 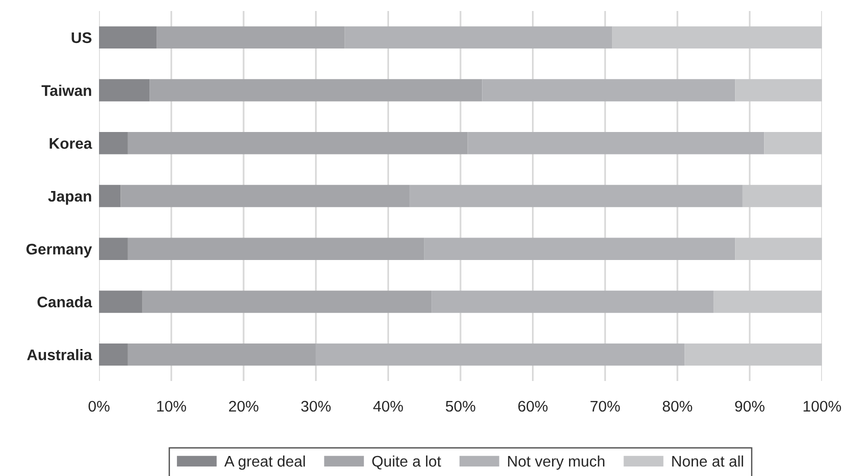 What do you see at coordinates (677, 406) in the screenshot?
I see `x-tick-label: 80%` at bounding box center [677, 406].